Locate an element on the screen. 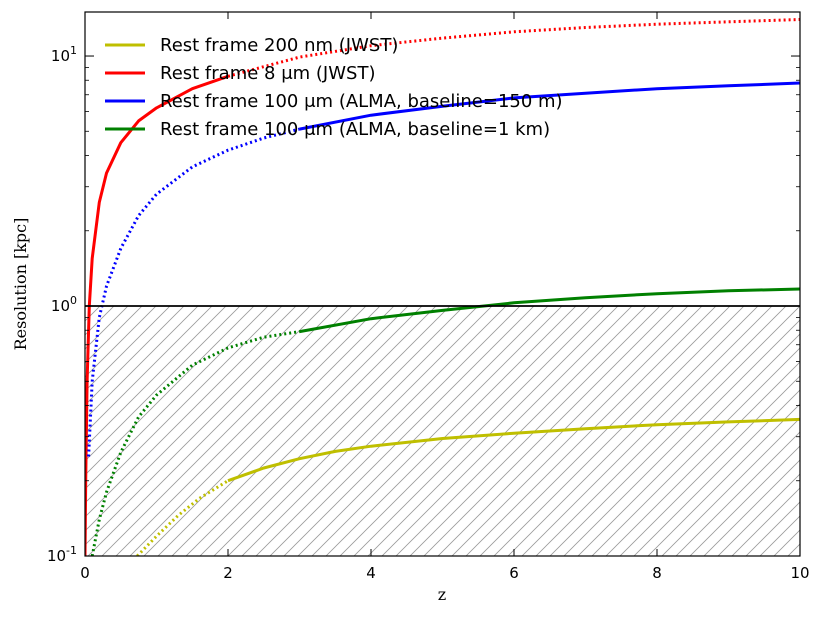  series-4-solid-line is located at coordinates (549, 310).